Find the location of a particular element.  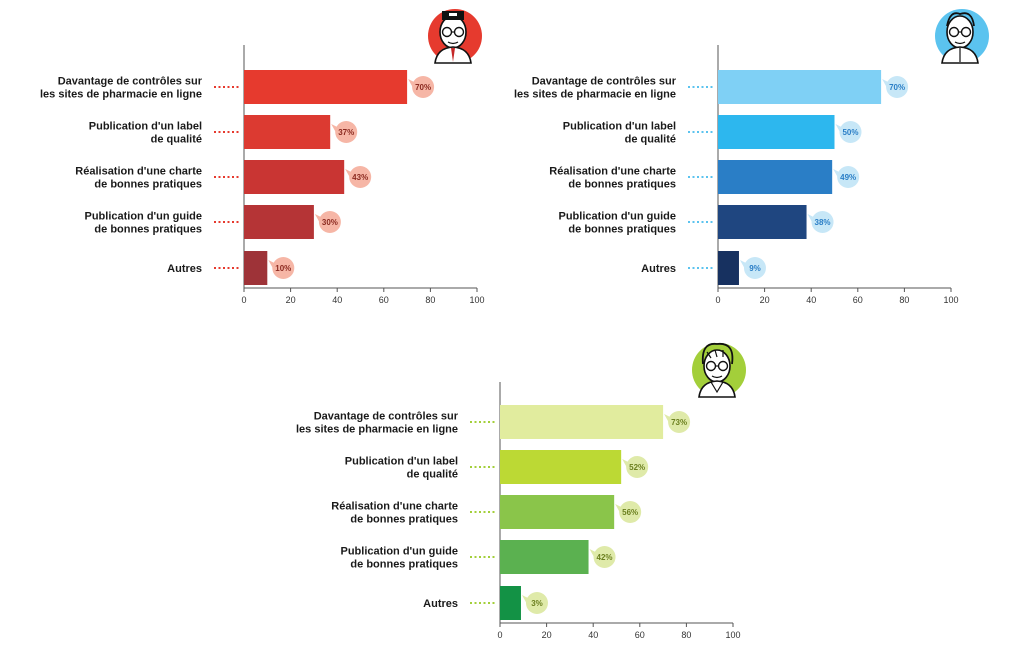

value-bubble-3: 49% is located at coordinates (846, 177).